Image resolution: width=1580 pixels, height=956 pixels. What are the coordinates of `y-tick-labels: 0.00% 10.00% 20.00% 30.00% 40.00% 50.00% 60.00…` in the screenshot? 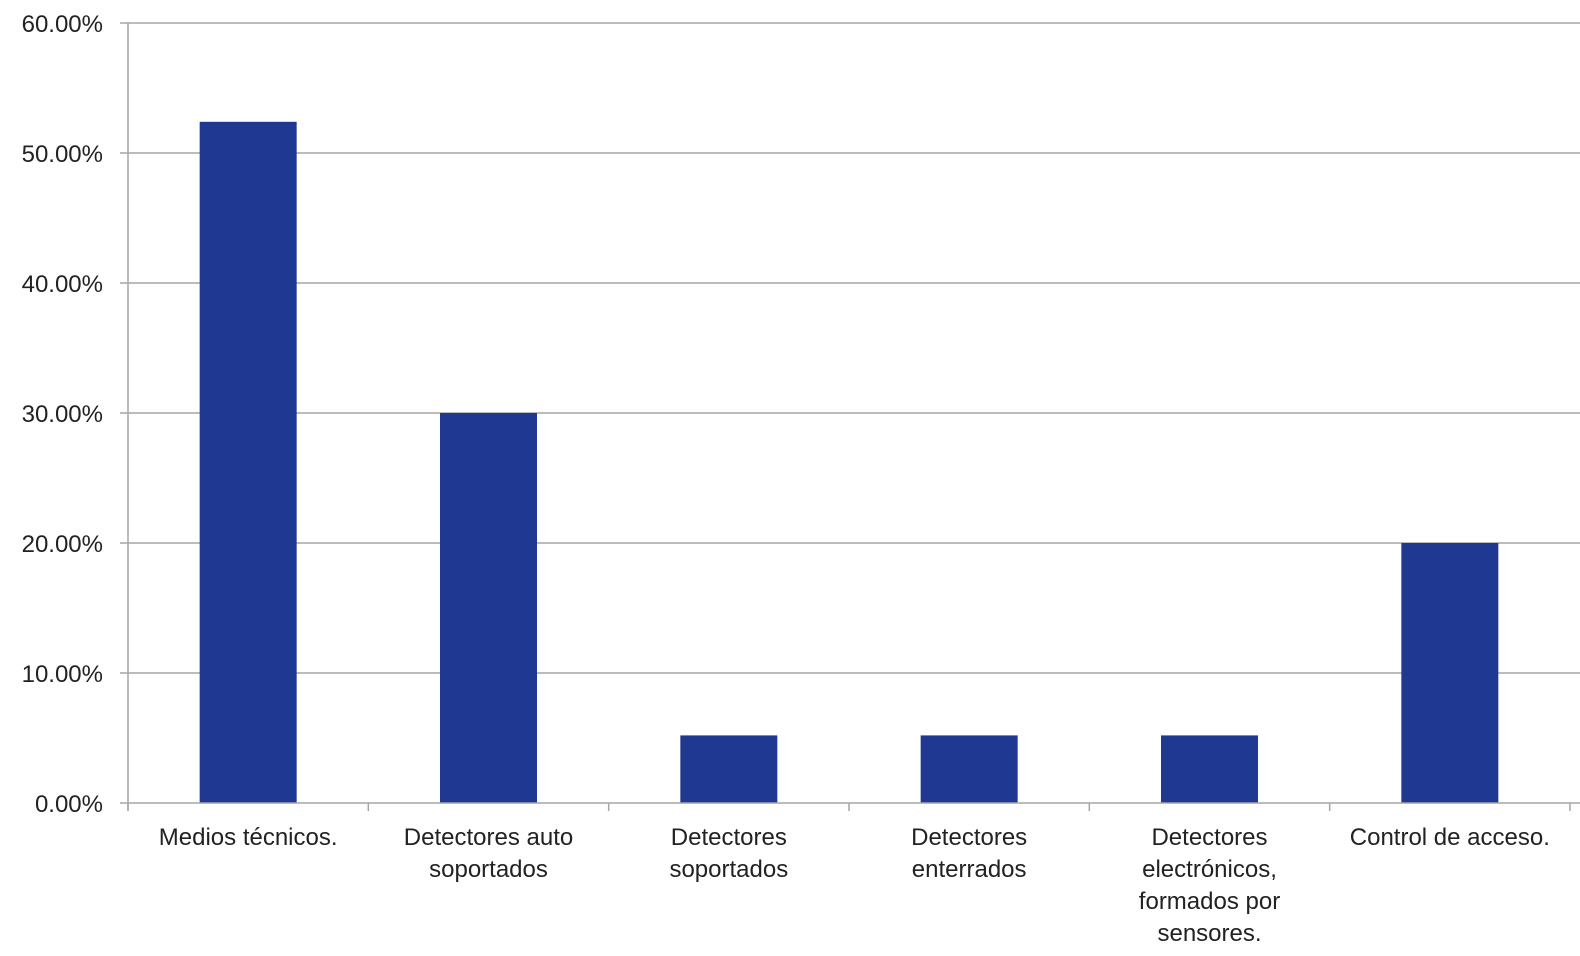 It's located at (62, 414).